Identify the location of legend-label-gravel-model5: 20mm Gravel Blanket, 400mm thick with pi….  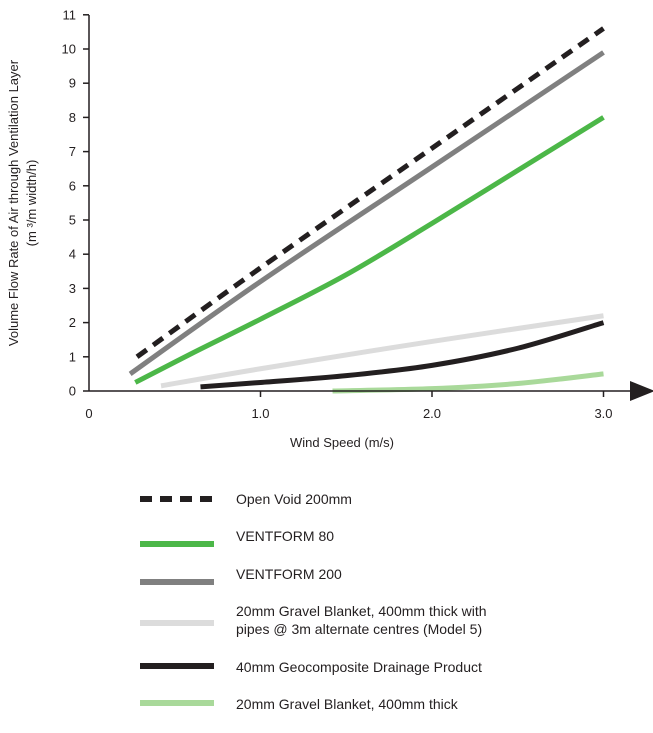
(361, 620).